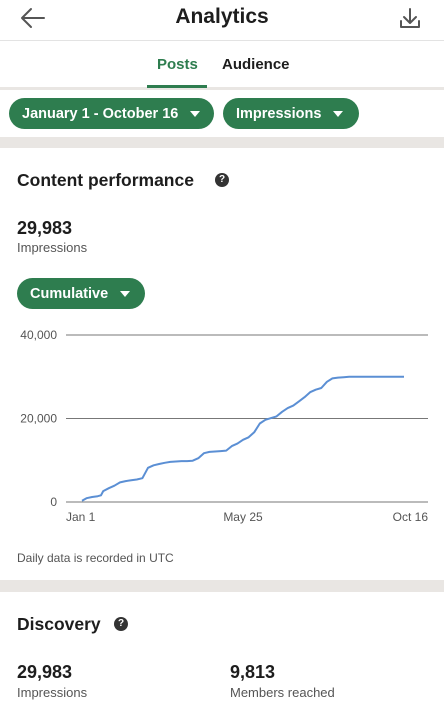 Image resolution: width=444 pixels, height=720 pixels. Describe the element at coordinates (52, 692) in the screenshot. I see `discovery-impressions-label: Impressions` at that location.